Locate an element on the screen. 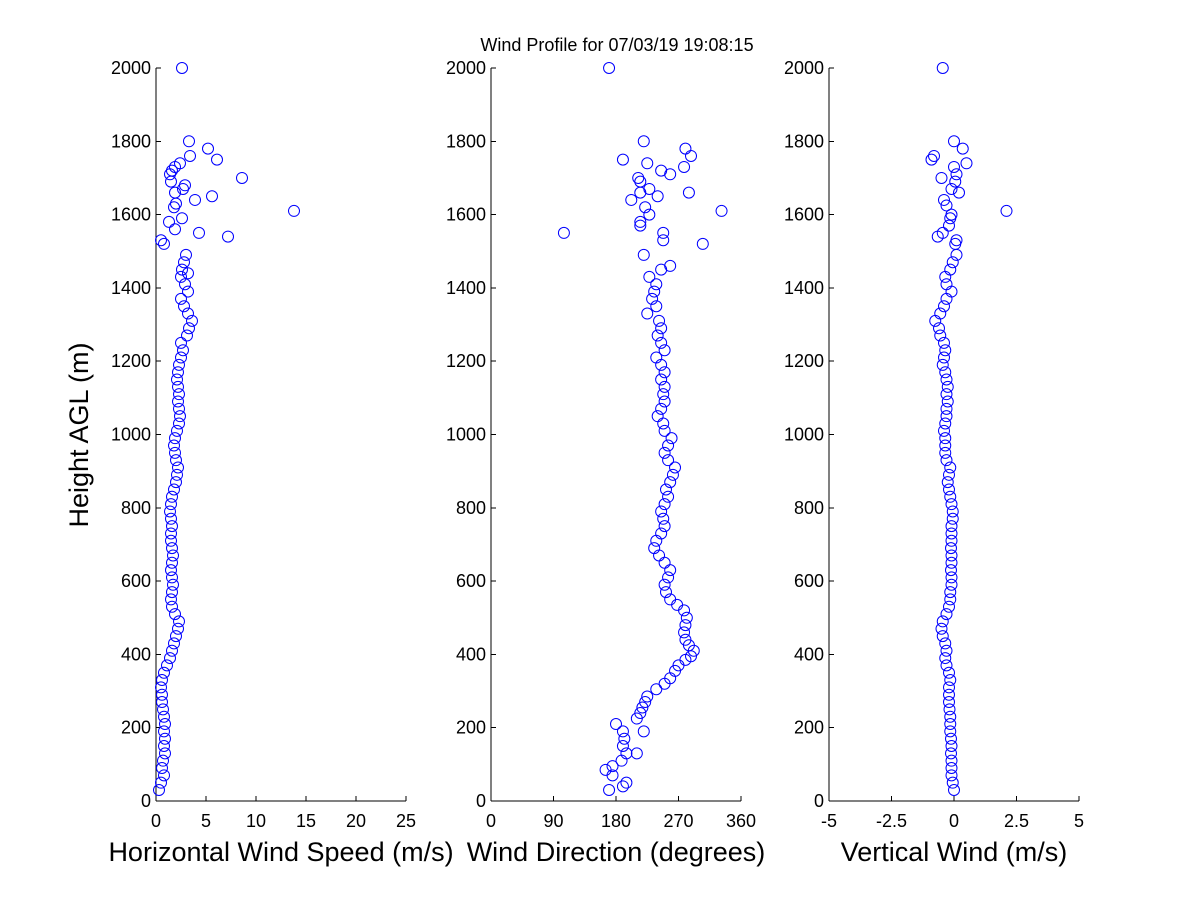 The image size is (1200, 900). direction-ytick-label: 200 is located at coordinates (471, 728).